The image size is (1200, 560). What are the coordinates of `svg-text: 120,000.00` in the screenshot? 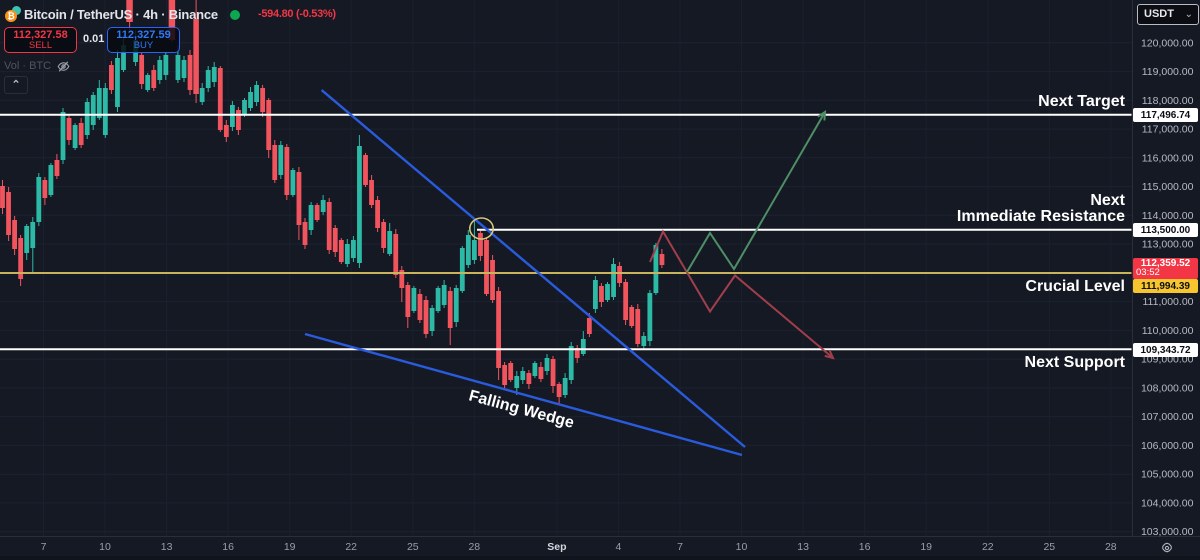 It's located at (1167, 43).